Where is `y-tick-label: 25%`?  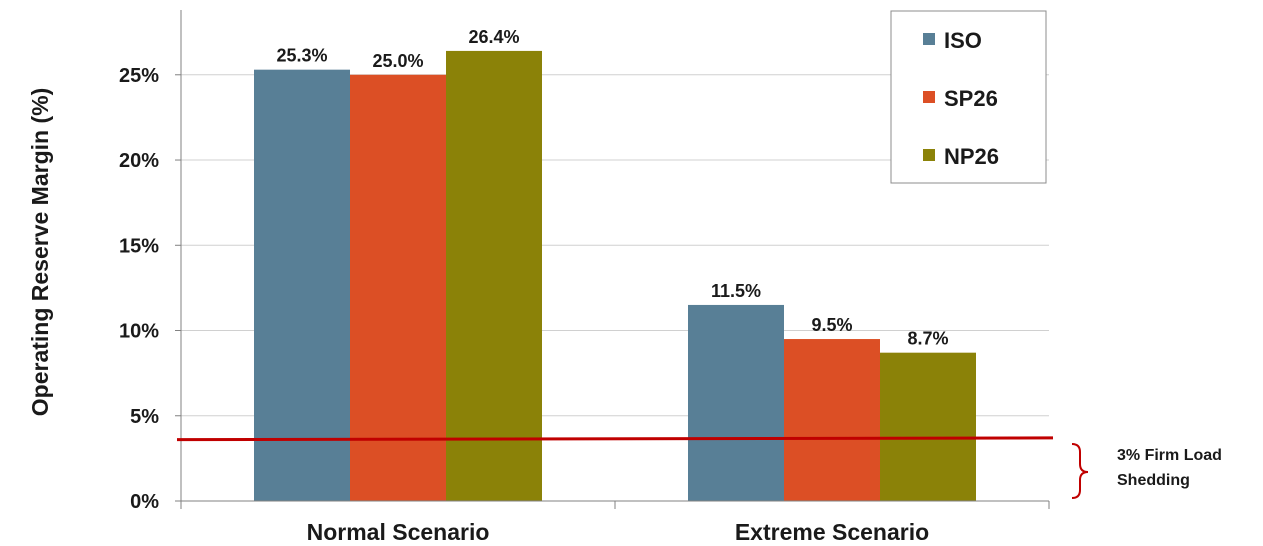 y-tick-label: 25% is located at coordinates (139, 76).